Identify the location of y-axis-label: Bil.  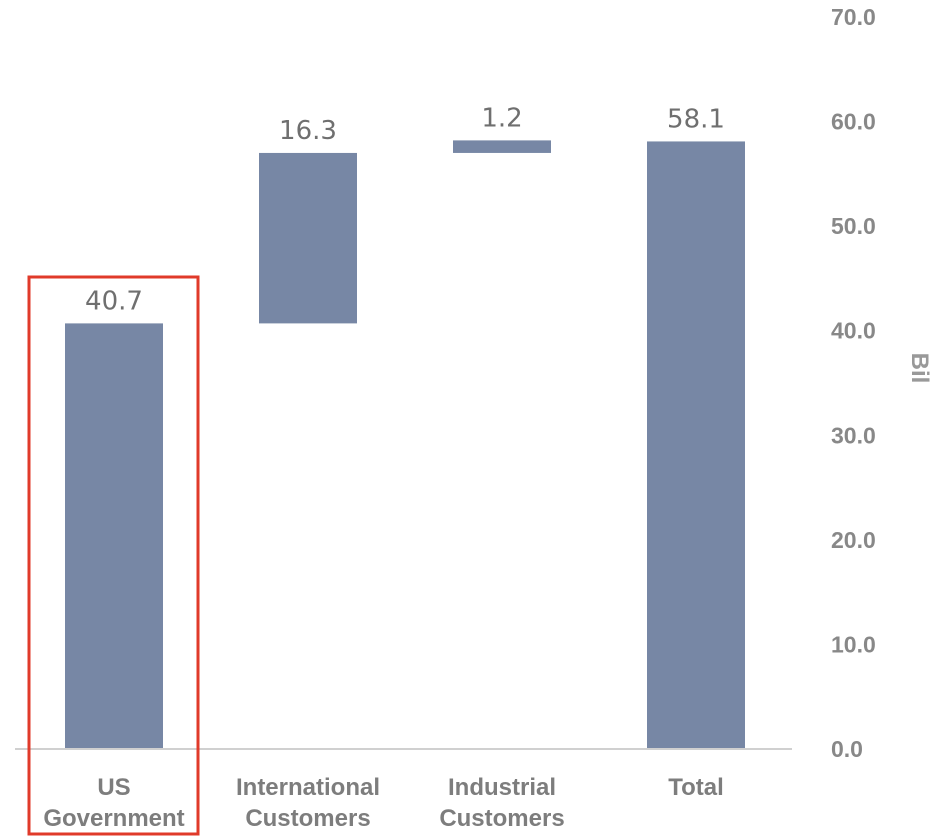
(919, 368).